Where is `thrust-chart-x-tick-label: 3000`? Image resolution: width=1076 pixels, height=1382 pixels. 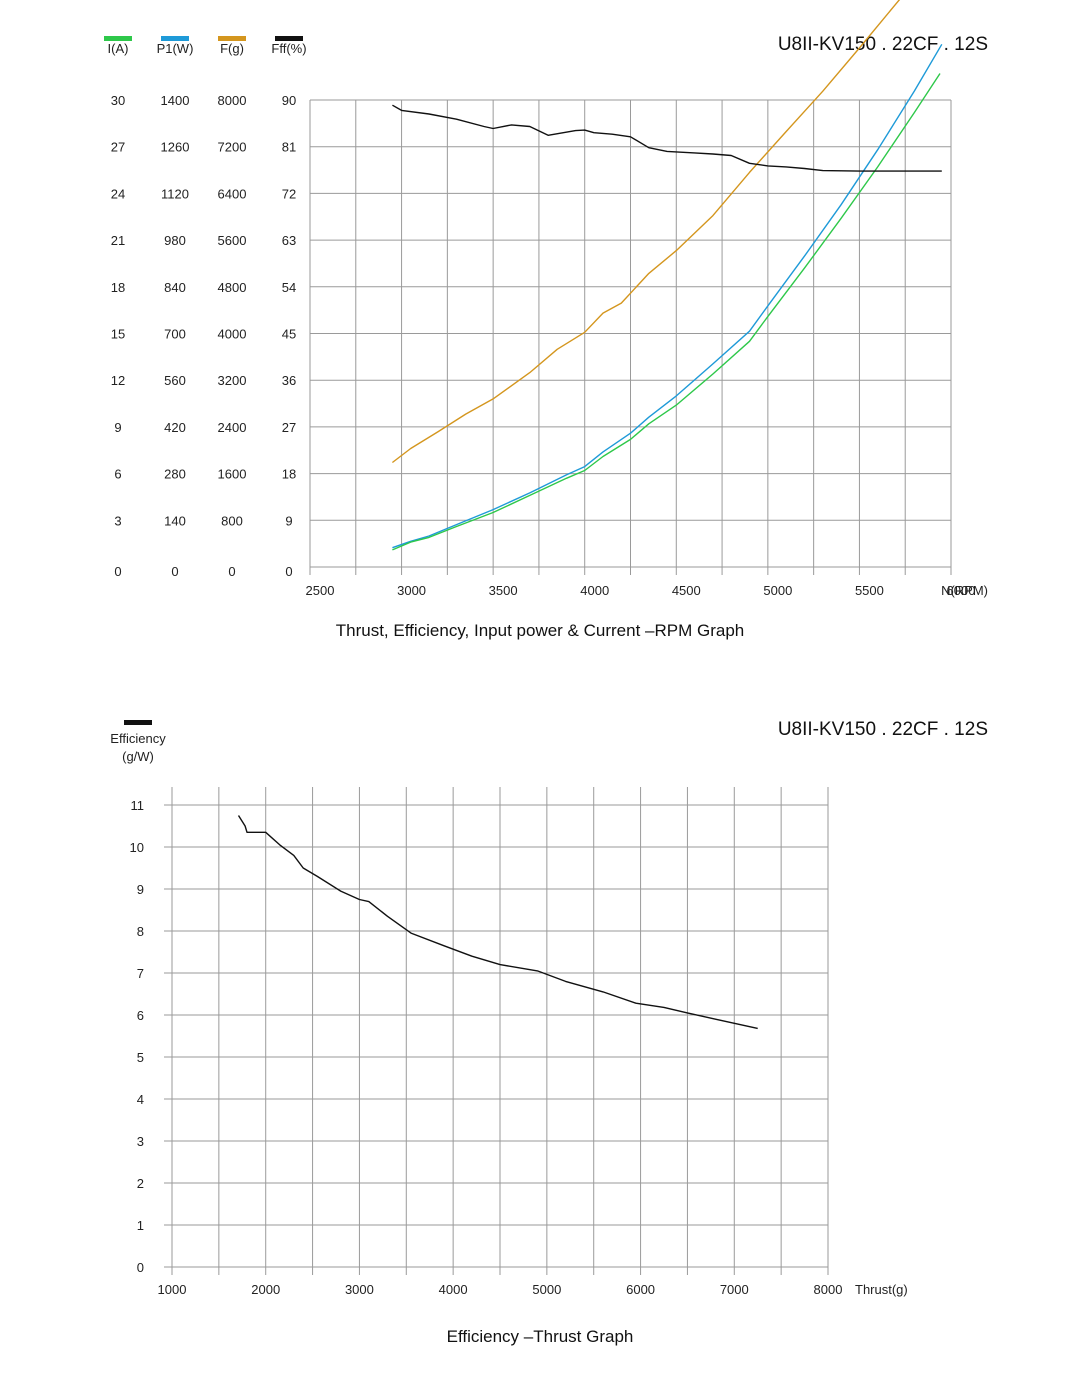 thrust-chart-x-tick-label: 3000 is located at coordinates (359, 1289).